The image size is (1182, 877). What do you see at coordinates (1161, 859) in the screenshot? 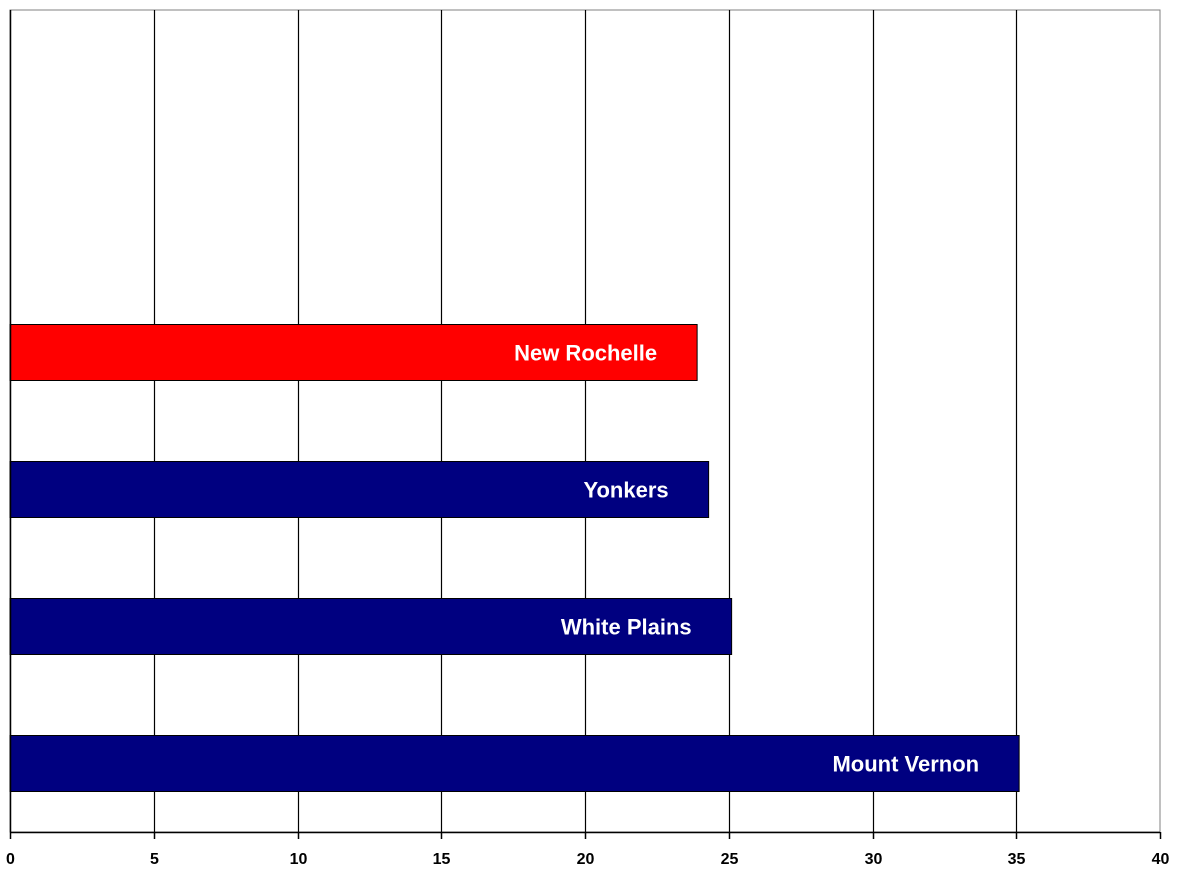
I see `x-tick-label: 40` at bounding box center [1161, 859].